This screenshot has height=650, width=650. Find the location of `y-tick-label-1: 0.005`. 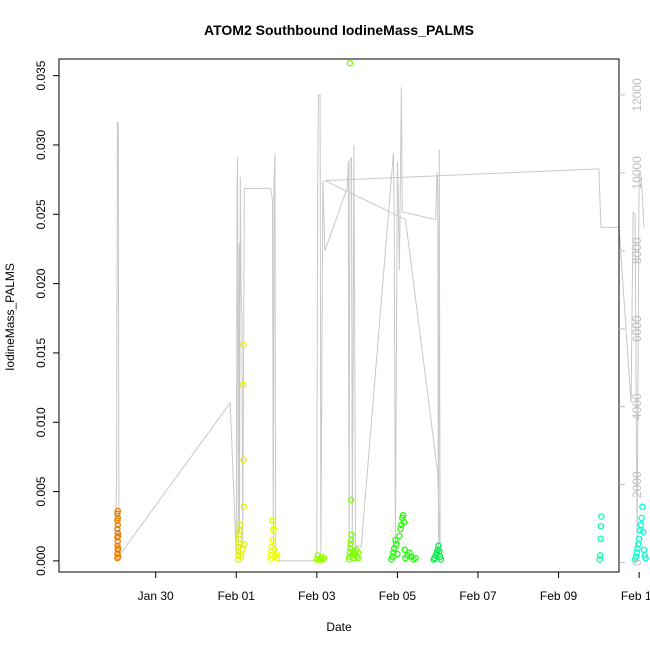

y-tick-label-1: 0.005 is located at coordinates (41, 491).